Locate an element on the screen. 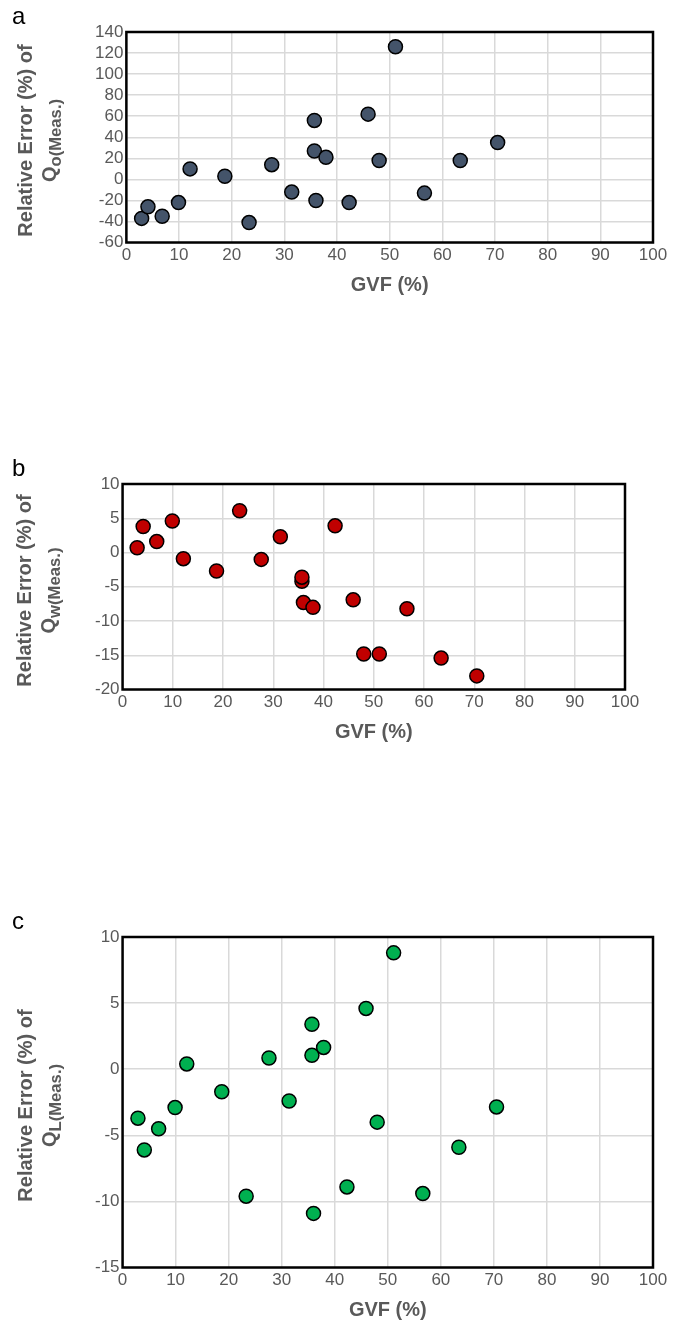 The width and height of the screenshot is (673, 1330). y-tick-label: -20 is located at coordinates (111, 200).